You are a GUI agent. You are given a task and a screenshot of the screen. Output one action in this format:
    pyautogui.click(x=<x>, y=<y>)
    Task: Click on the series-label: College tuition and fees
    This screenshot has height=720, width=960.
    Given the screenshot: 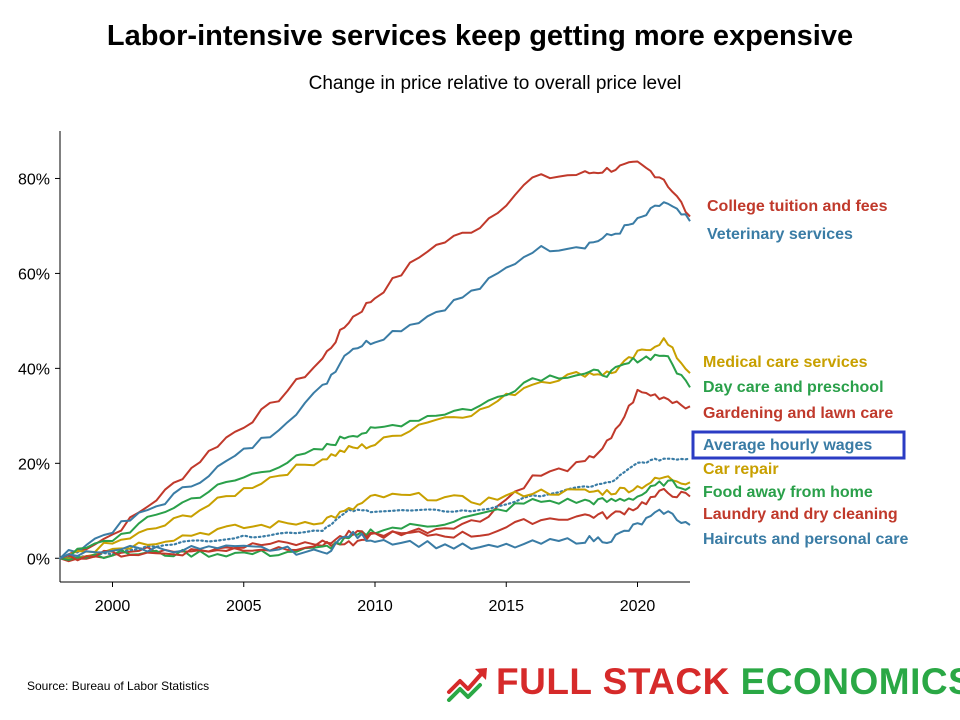 What is the action you would take?
    pyautogui.click(x=797, y=206)
    